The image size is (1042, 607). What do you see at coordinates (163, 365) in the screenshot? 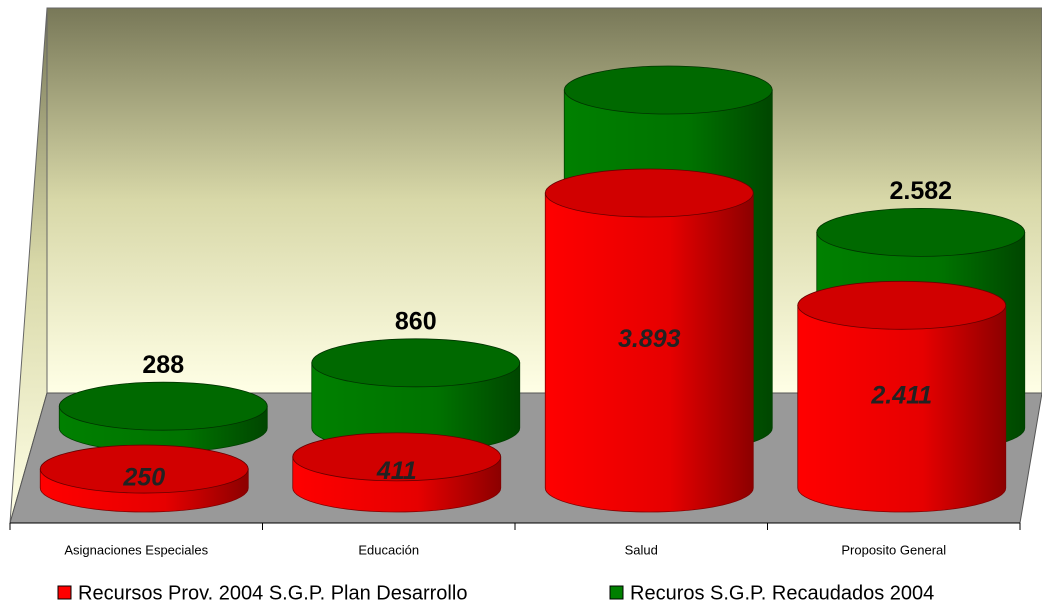
I see `data-label: 288` at bounding box center [163, 365].